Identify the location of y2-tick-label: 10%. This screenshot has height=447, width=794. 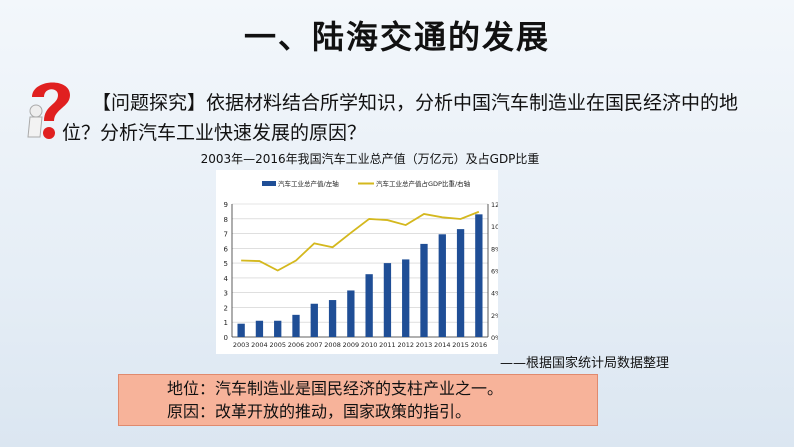
(494, 227).